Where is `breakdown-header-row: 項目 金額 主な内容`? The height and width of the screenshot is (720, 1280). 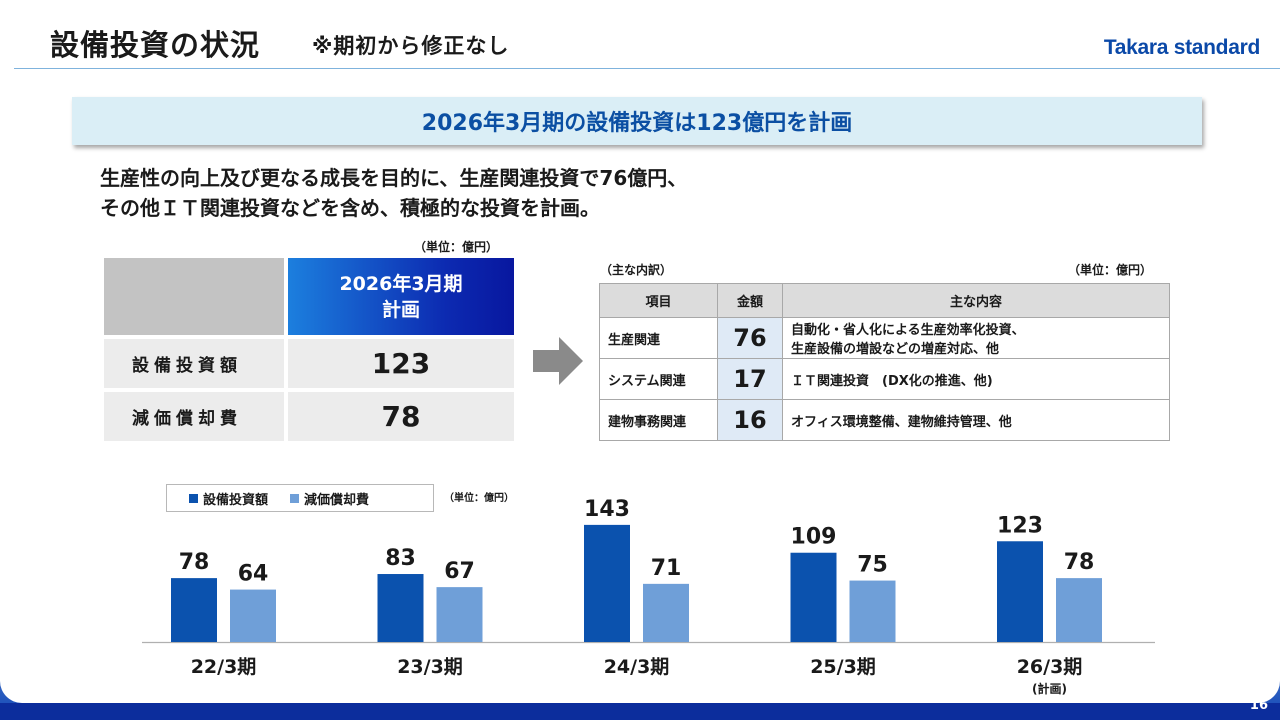
breakdown-header-row: 項目 金額 主な内容 is located at coordinates (884, 300).